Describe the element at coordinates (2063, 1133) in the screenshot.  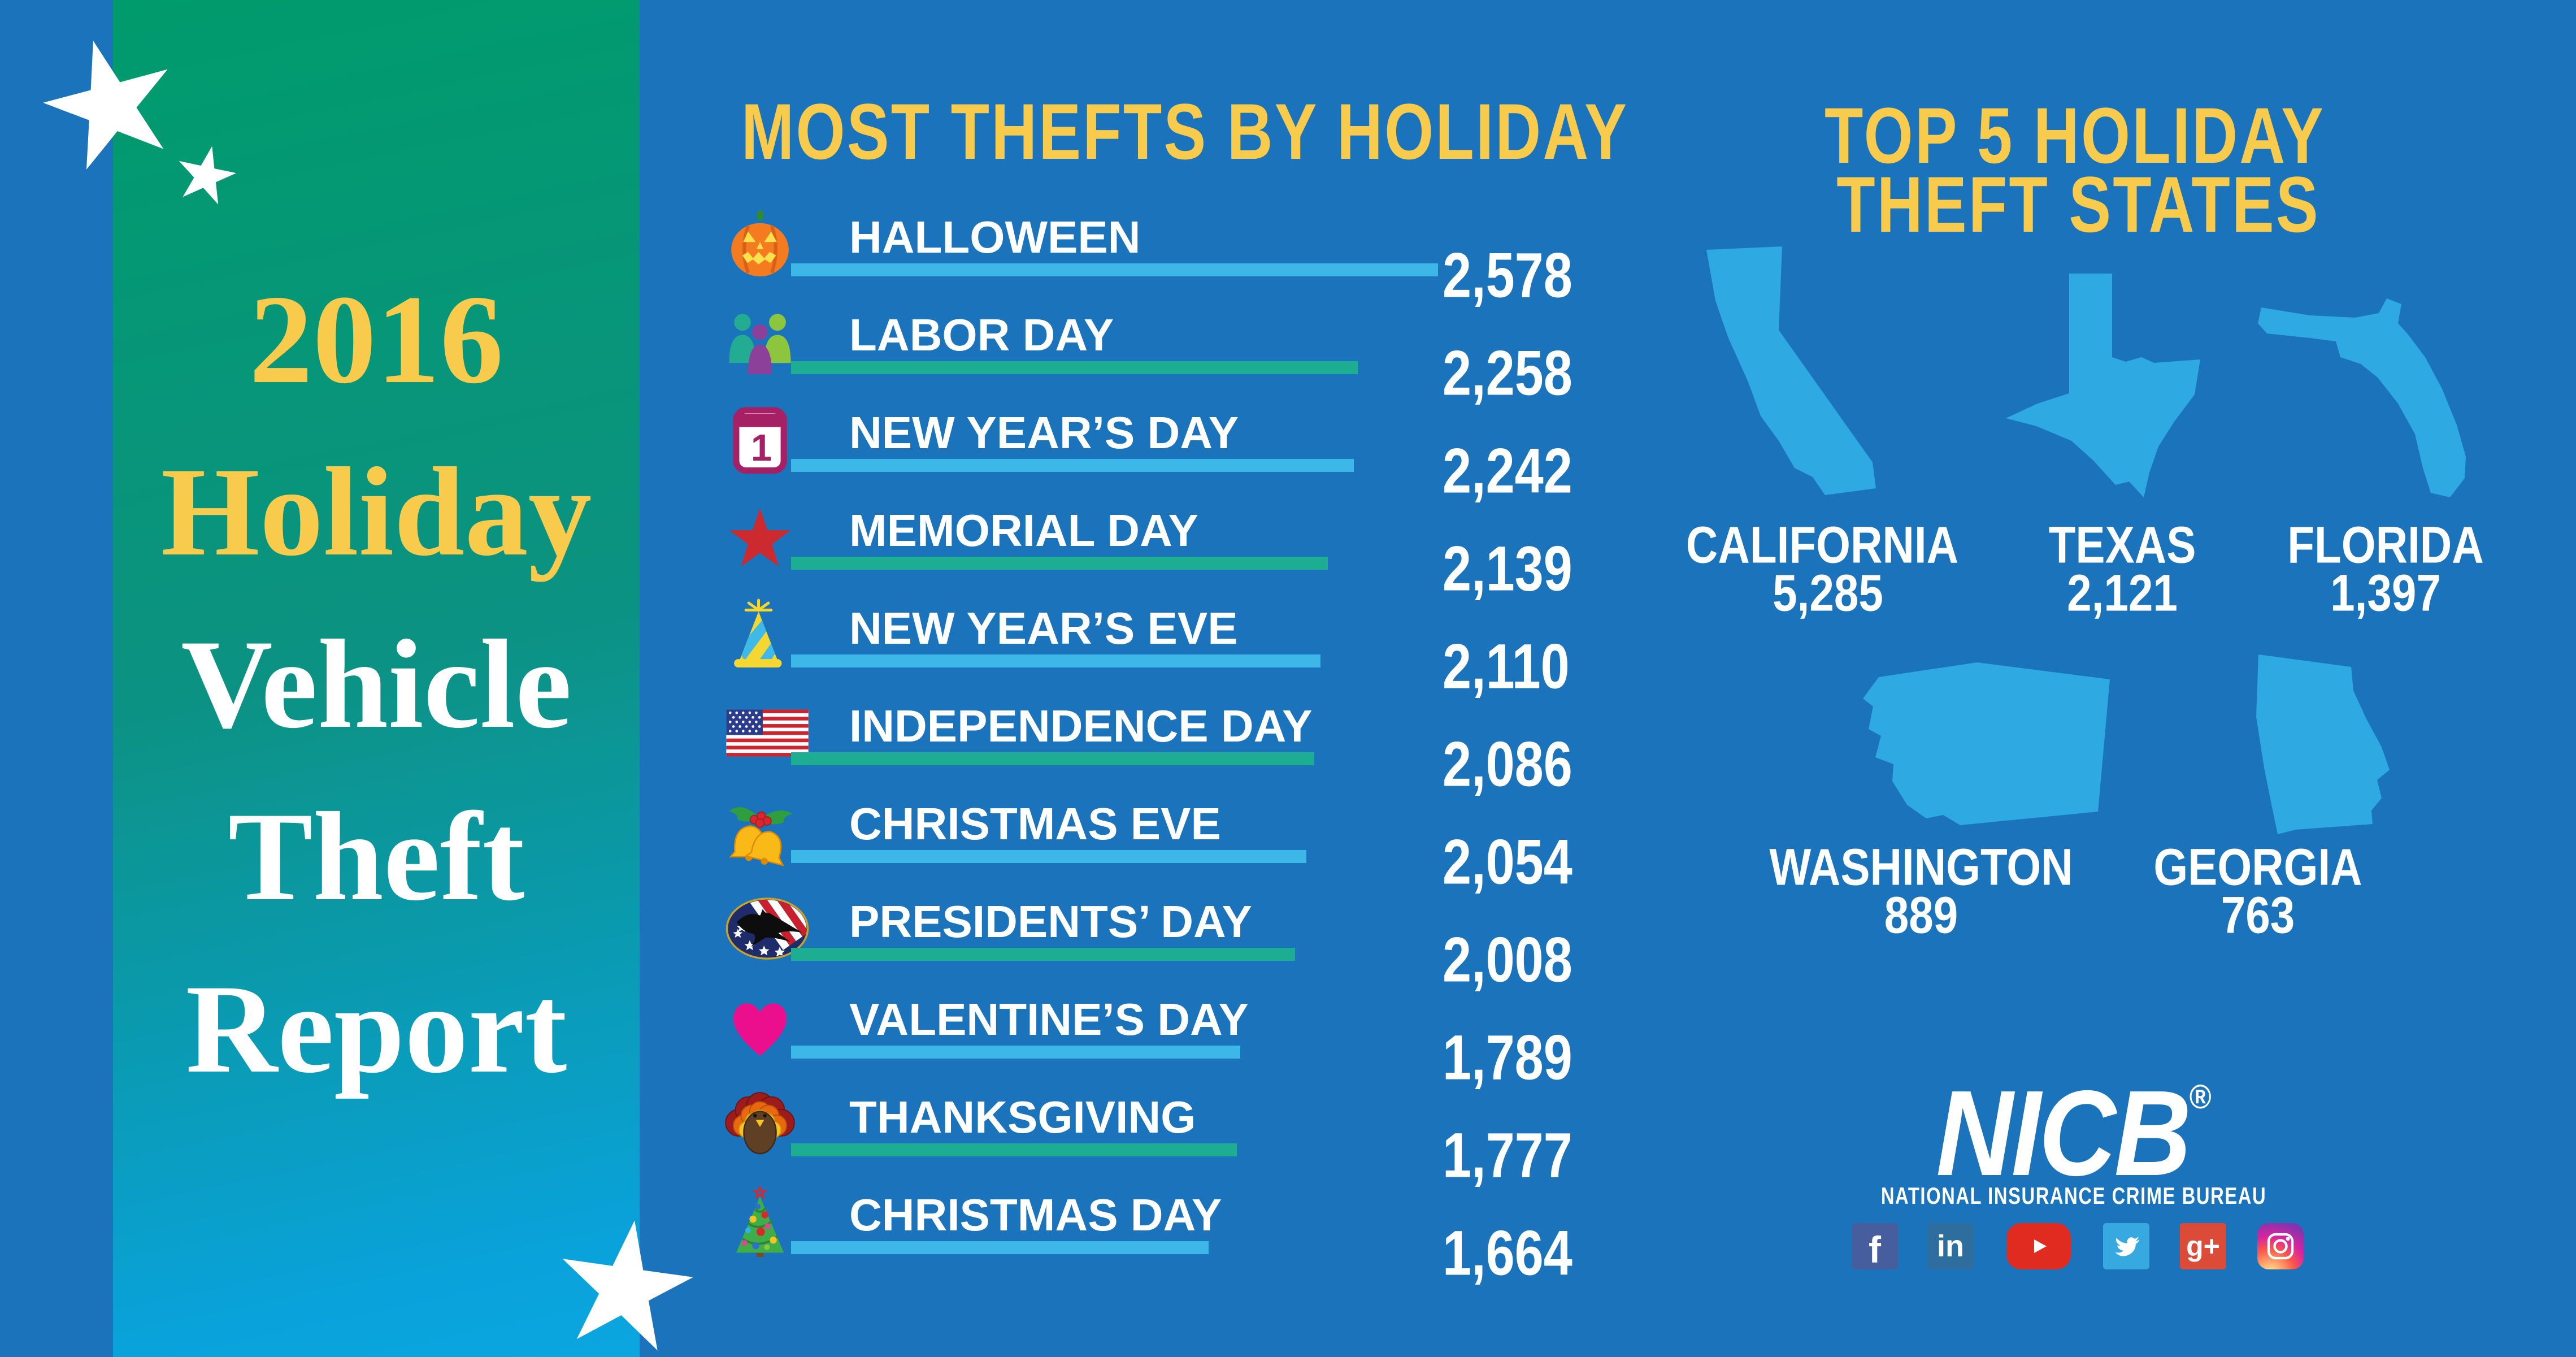
I see `nicb-logo-text: NICB` at that location.